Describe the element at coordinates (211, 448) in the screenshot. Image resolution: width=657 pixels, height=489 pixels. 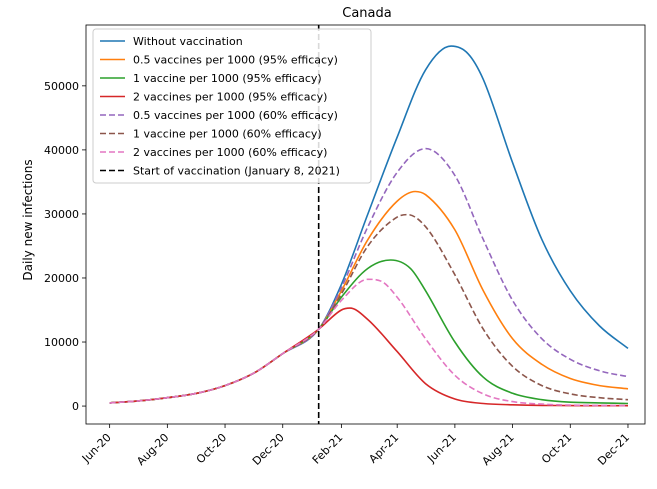
I see `x-tick-label: Oct-20` at that location.